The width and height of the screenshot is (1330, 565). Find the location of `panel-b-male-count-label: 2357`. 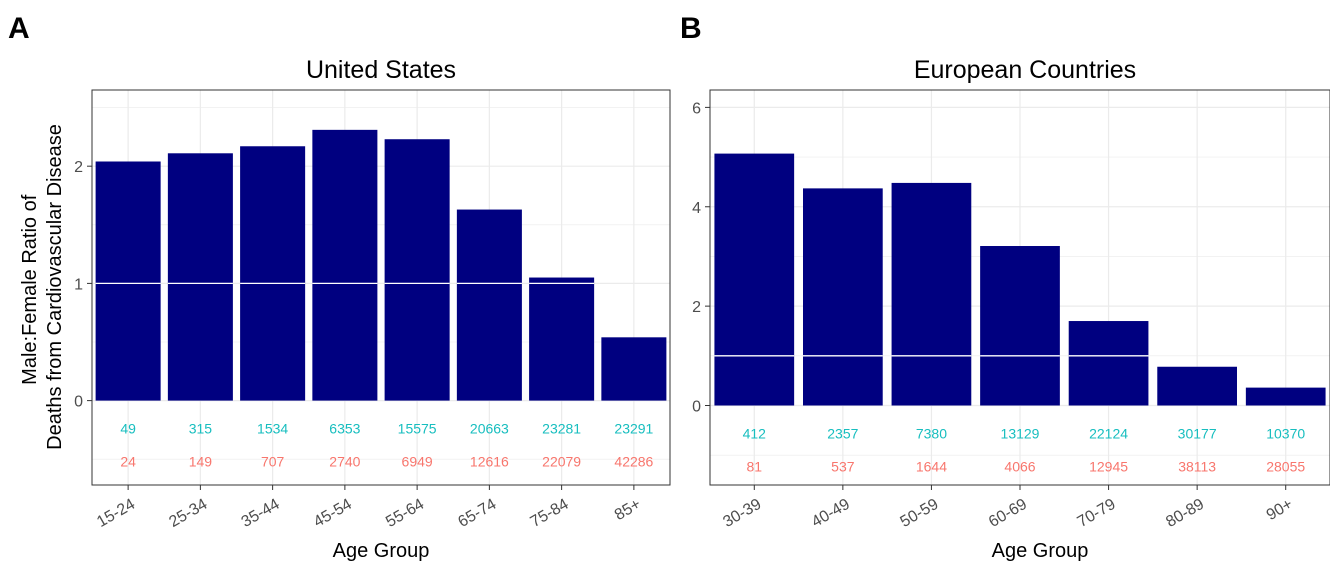

panel-b-male-count-label: 2357 is located at coordinates (842, 434).